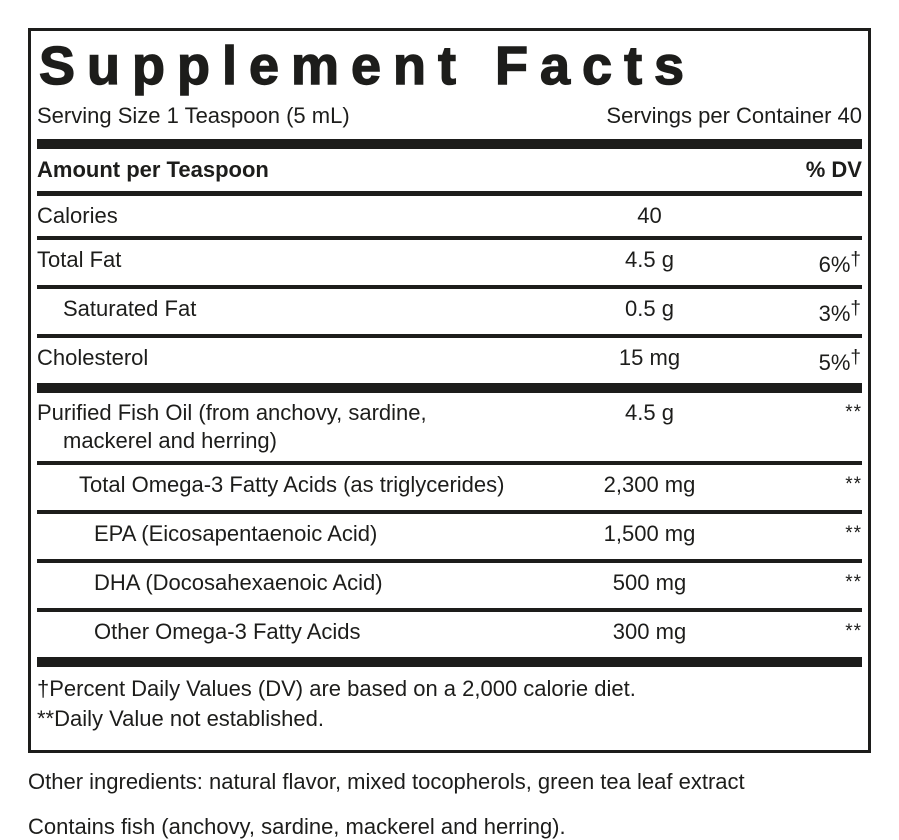 The width and height of the screenshot is (899, 840). I want to click on column-header-row: Amount per Teaspoon % DV, so click(449, 170).